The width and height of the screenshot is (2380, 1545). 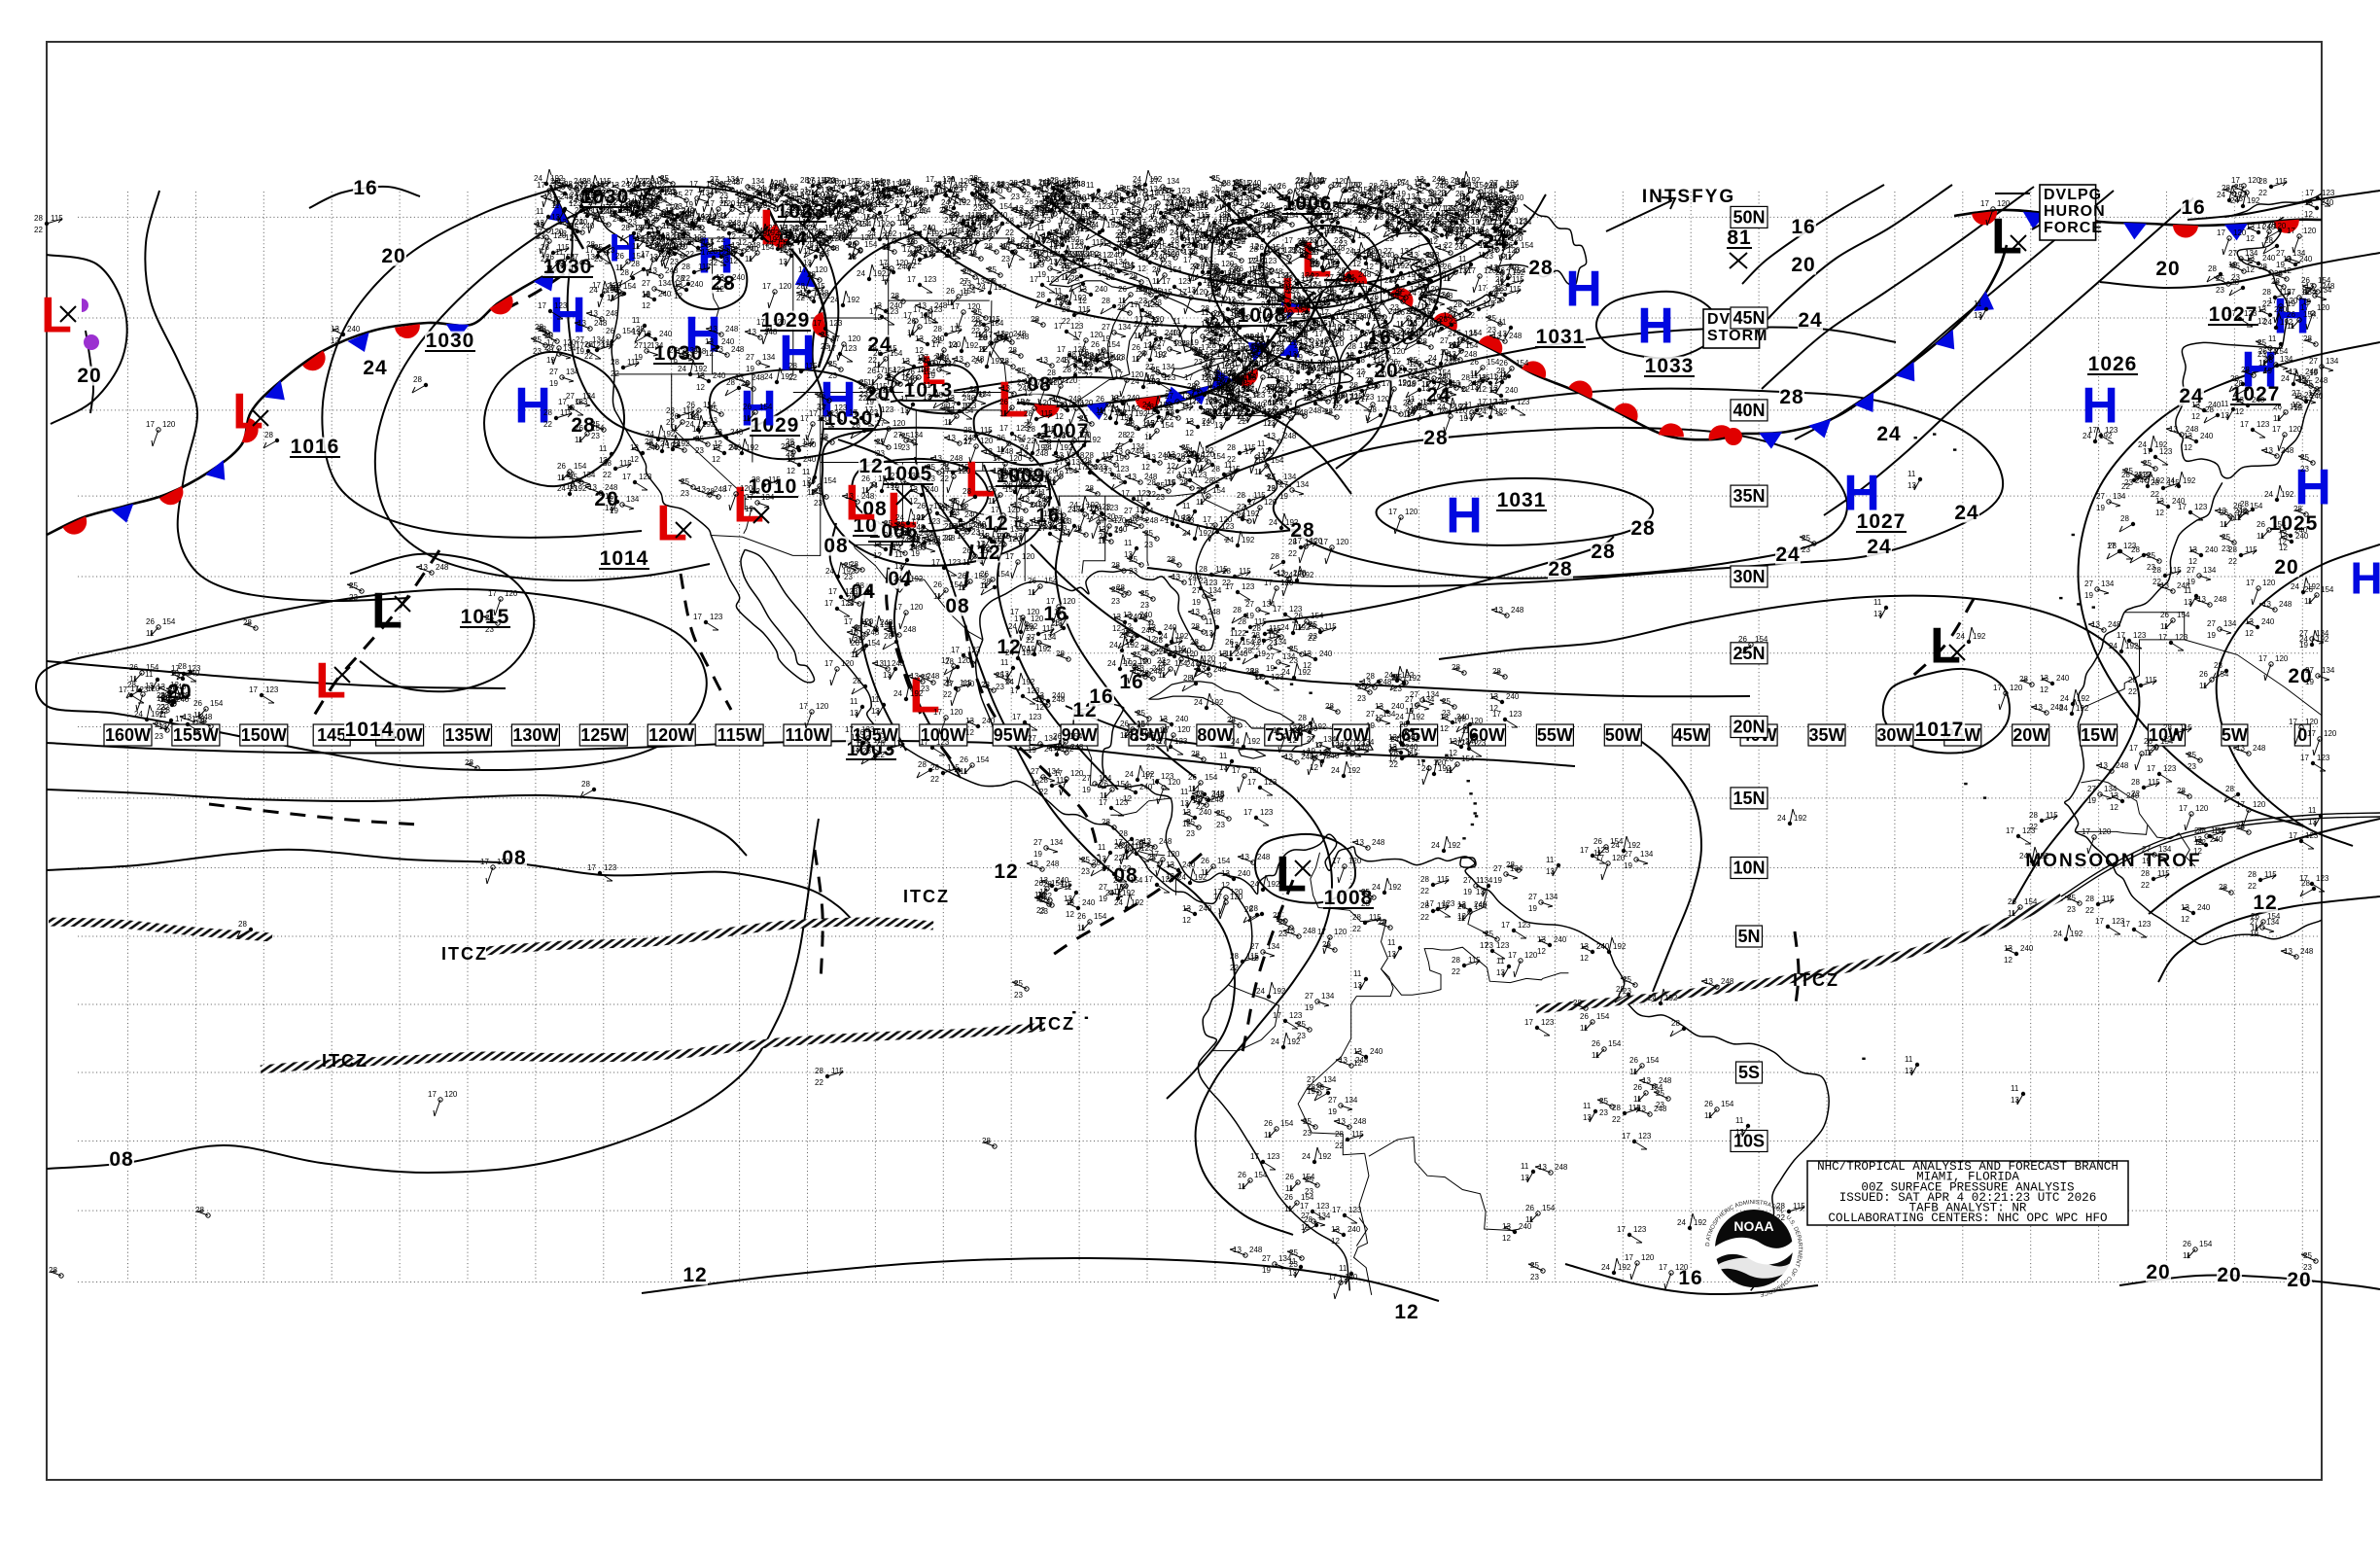 What do you see at coordinates (2030, 735) in the screenshot?
I see `svg-text: 20W` at bounding box center [2030, 735].